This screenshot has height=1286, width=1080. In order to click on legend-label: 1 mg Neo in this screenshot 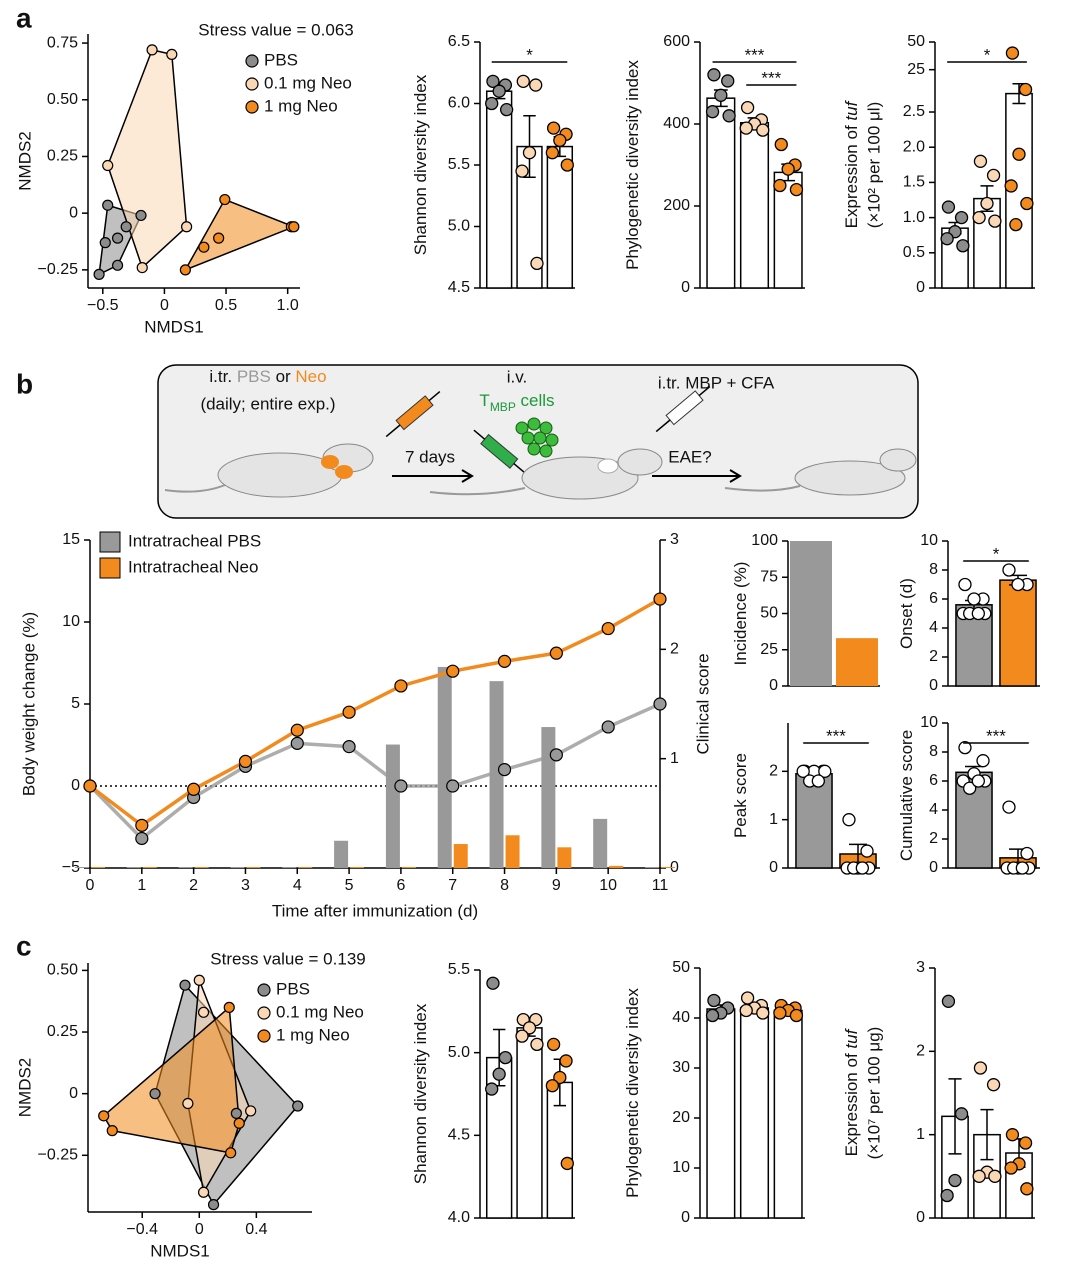, I will do `click(313, 1034)`.